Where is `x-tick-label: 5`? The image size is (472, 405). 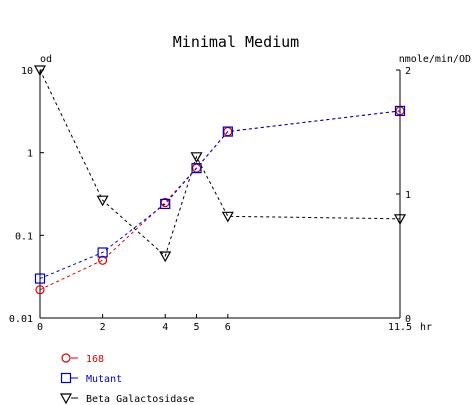 x-tick-label: 5 is located at coordinates (197, 327).